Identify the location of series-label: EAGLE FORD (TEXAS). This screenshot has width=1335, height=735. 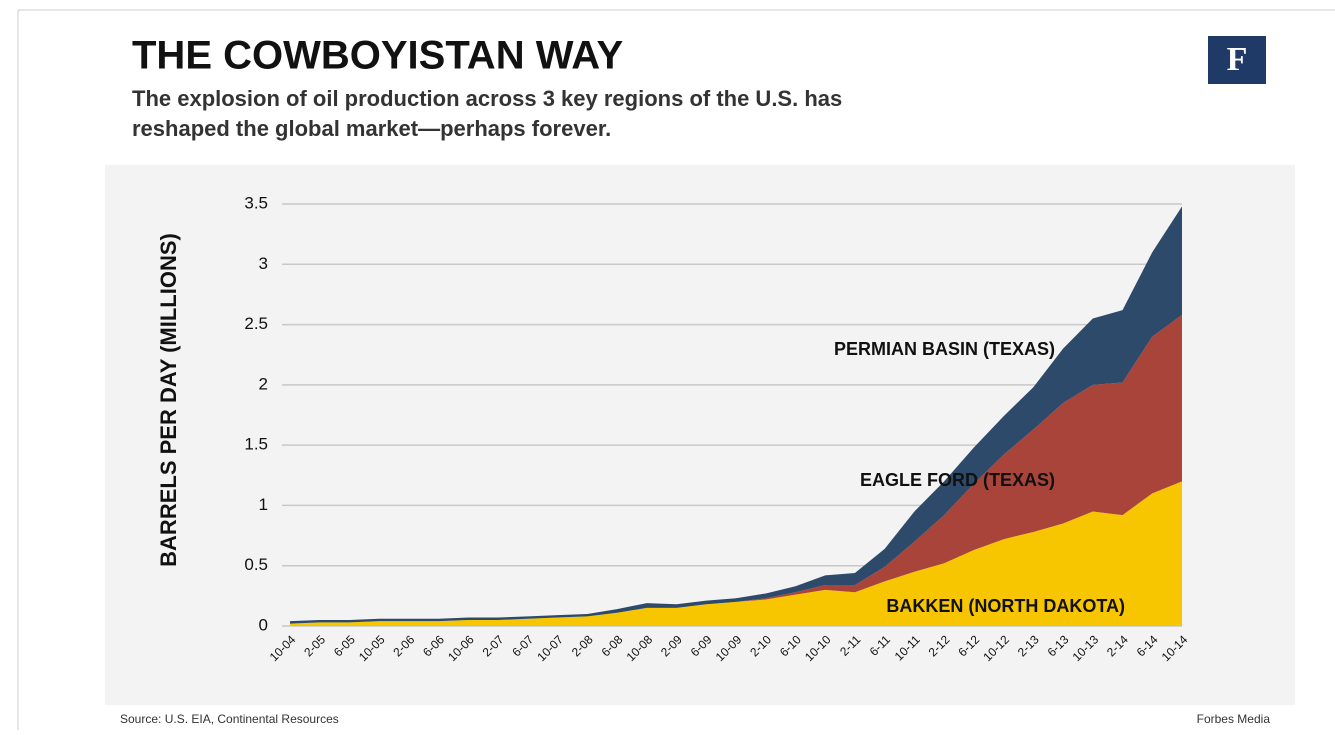
(957, 480).